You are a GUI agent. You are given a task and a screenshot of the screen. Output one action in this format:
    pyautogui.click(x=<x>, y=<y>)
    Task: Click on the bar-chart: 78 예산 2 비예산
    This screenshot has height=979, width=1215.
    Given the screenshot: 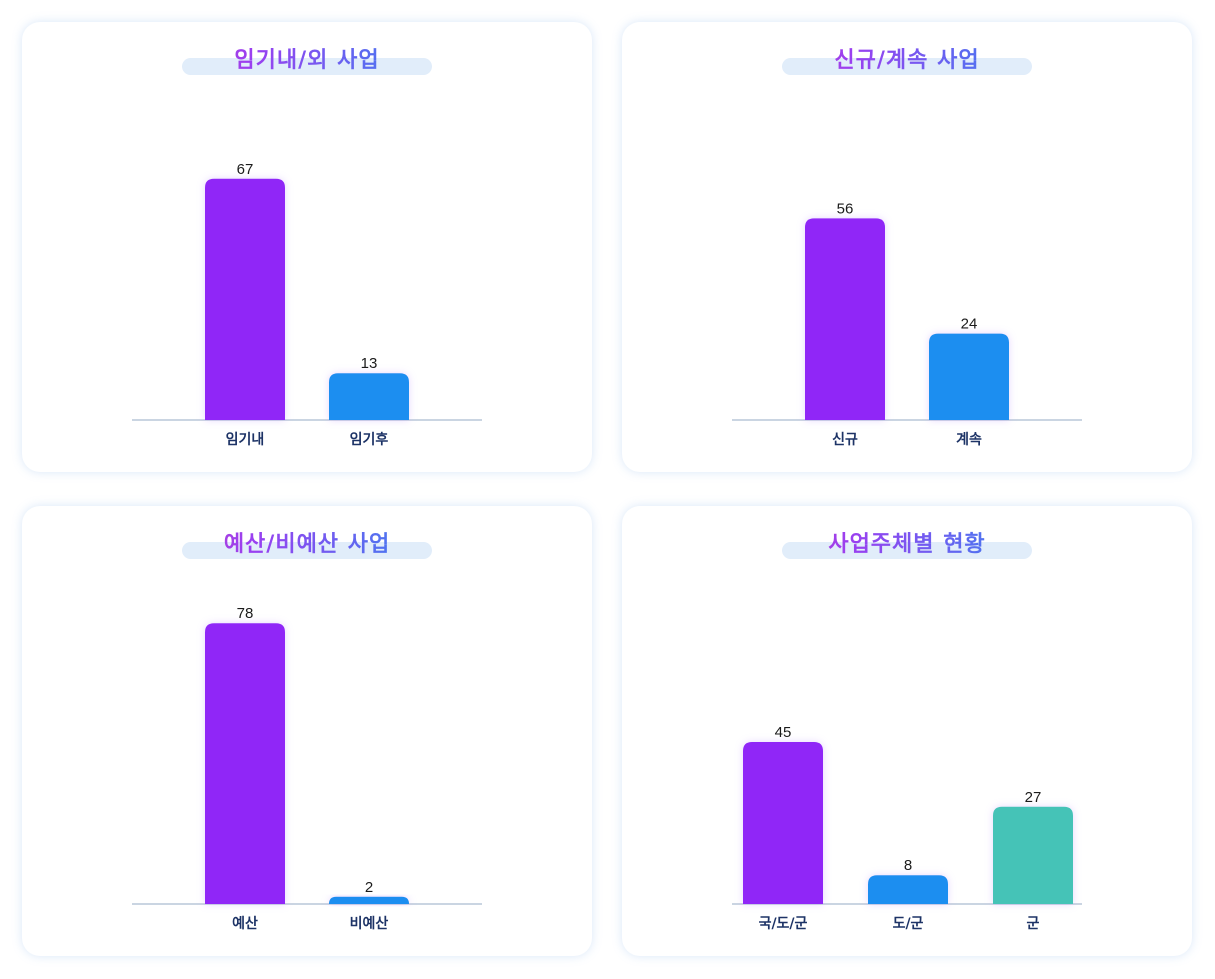 What is the action you would take?
    pyautogui.click(x=307, y=768)
    